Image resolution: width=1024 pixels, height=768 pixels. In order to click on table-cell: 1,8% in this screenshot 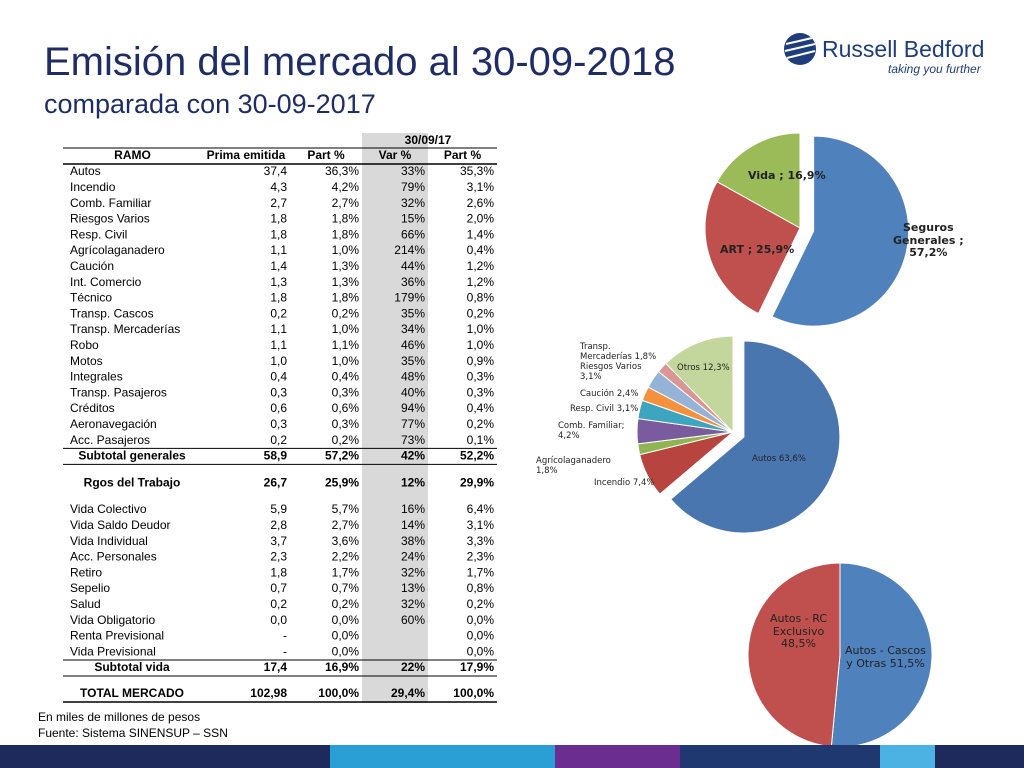, I will do `click(346, 298)`.